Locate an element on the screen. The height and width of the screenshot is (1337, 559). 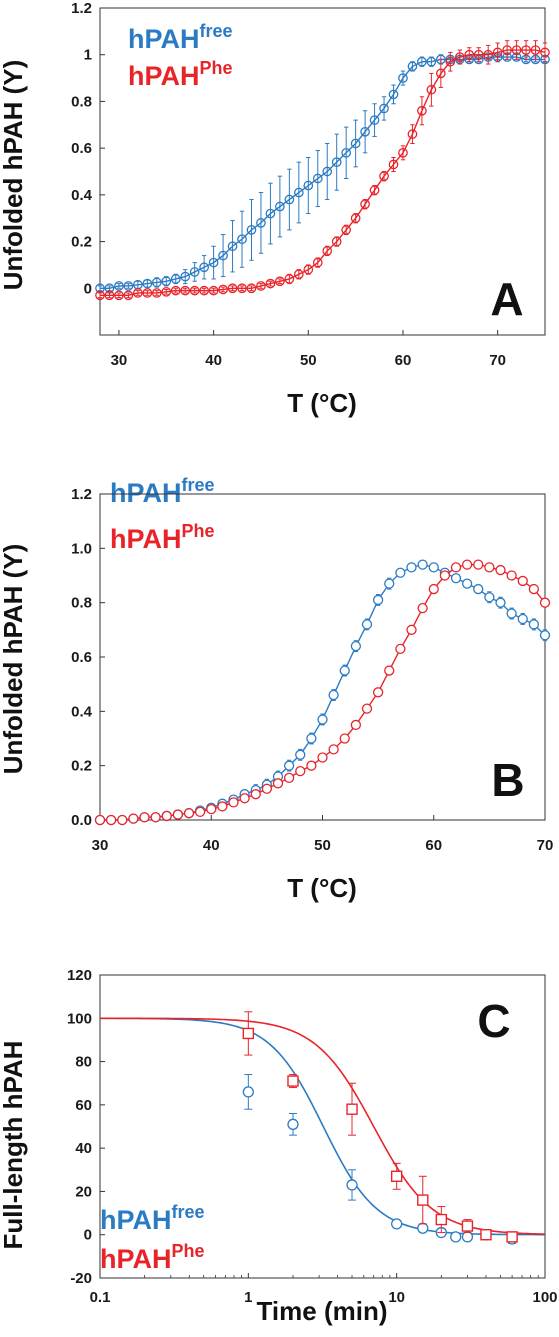
panel-c-xlabel: Time (min) is located at coordinates (322, 1311).